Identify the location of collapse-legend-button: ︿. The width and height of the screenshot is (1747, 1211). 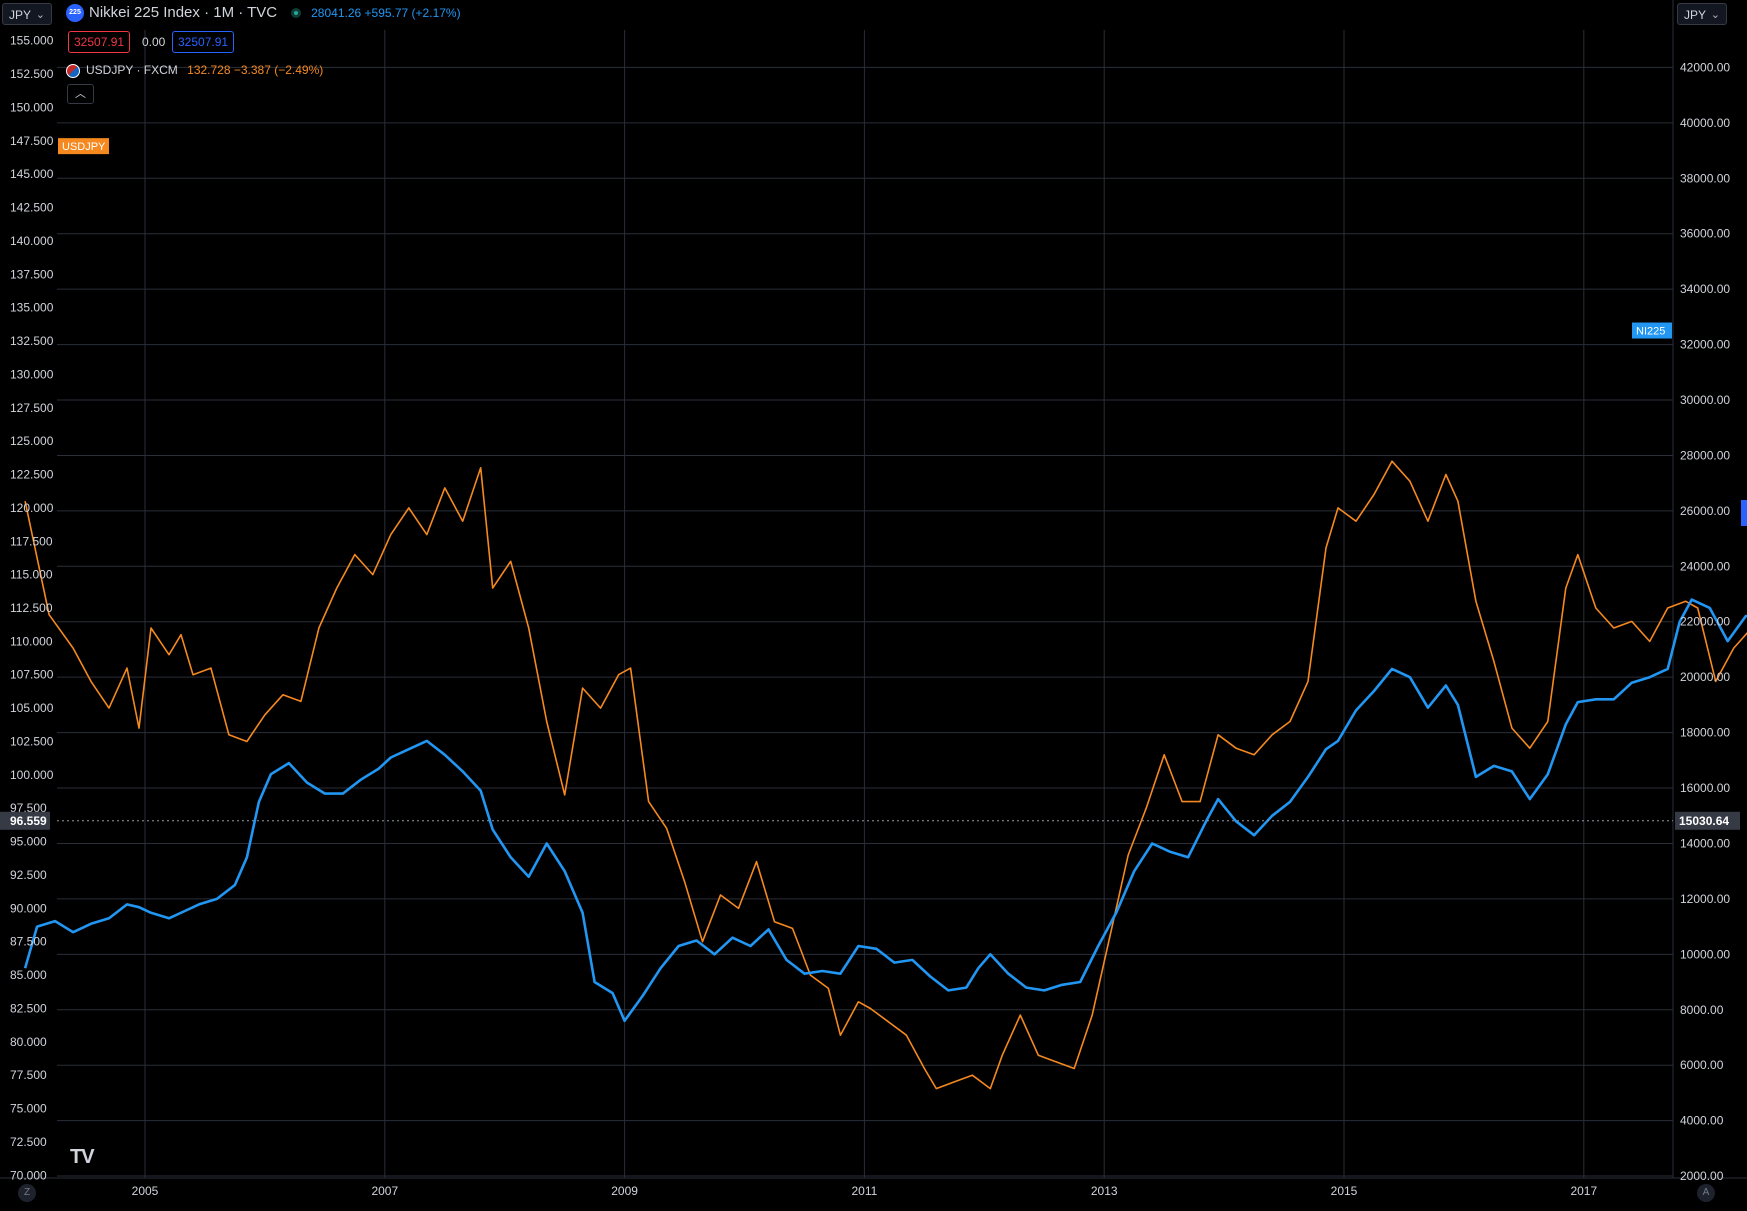
(80, 94).